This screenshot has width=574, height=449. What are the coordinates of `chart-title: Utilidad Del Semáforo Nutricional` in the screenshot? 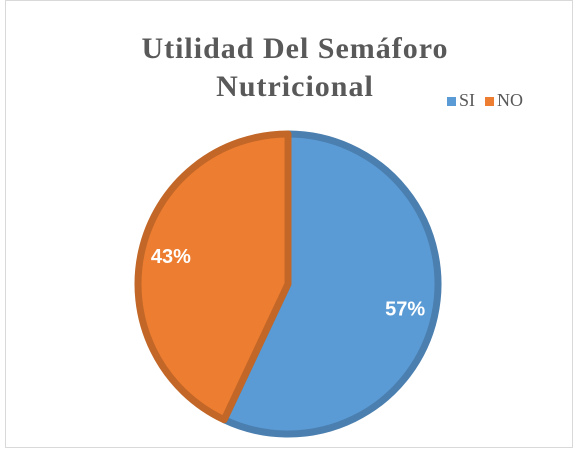 It's located at (295, 67).